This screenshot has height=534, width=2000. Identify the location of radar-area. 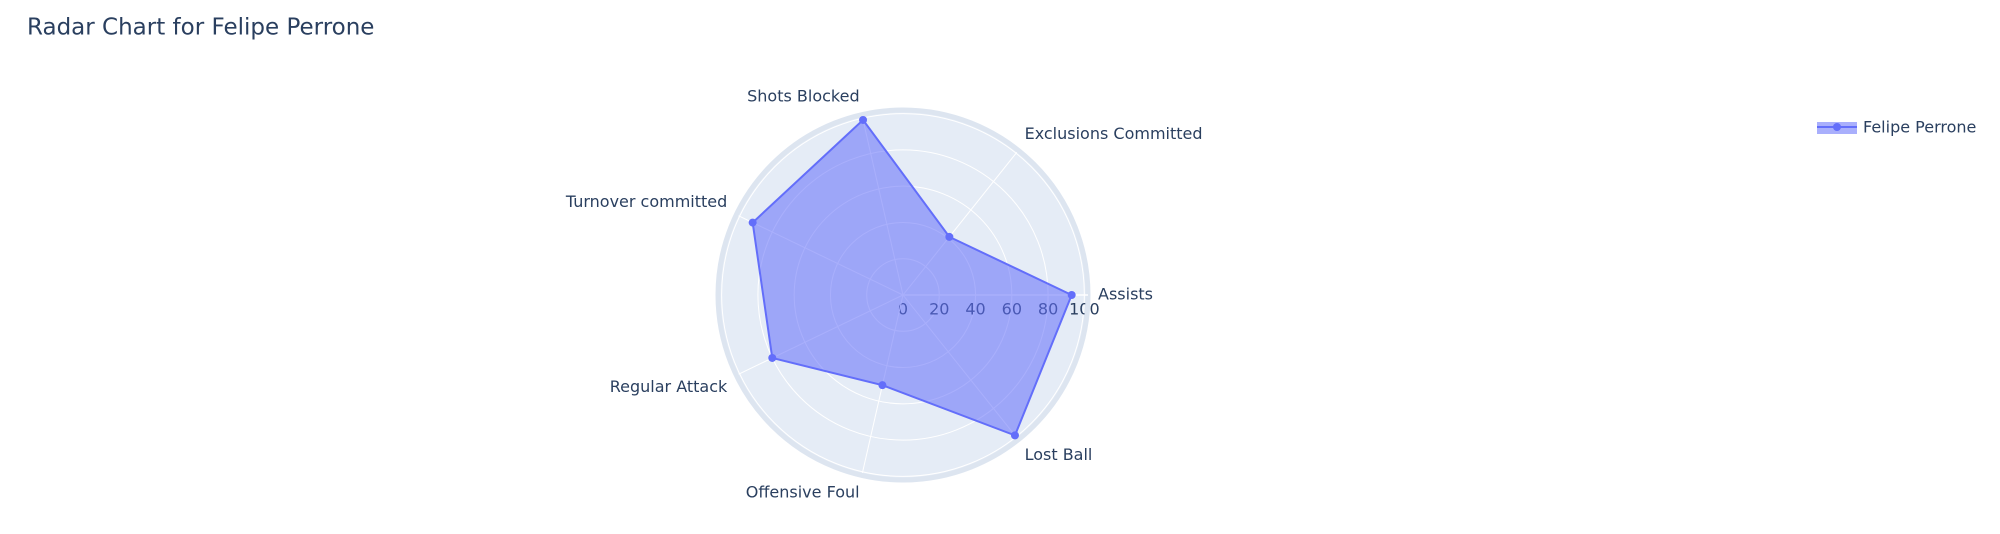
(912, 277).